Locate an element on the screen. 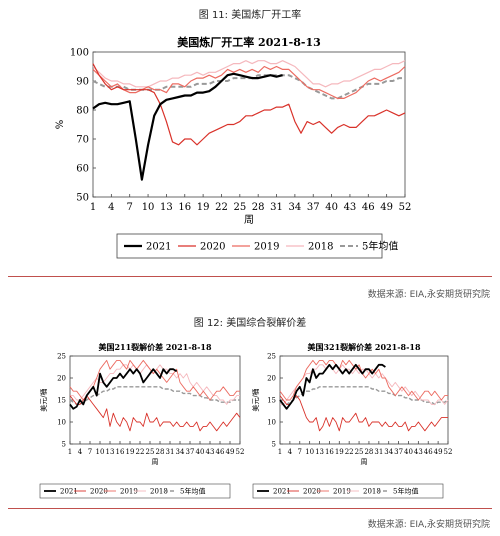  figure-12-title: 图 12: 美国综合裂解价差 is located at coordinates (250, 323).